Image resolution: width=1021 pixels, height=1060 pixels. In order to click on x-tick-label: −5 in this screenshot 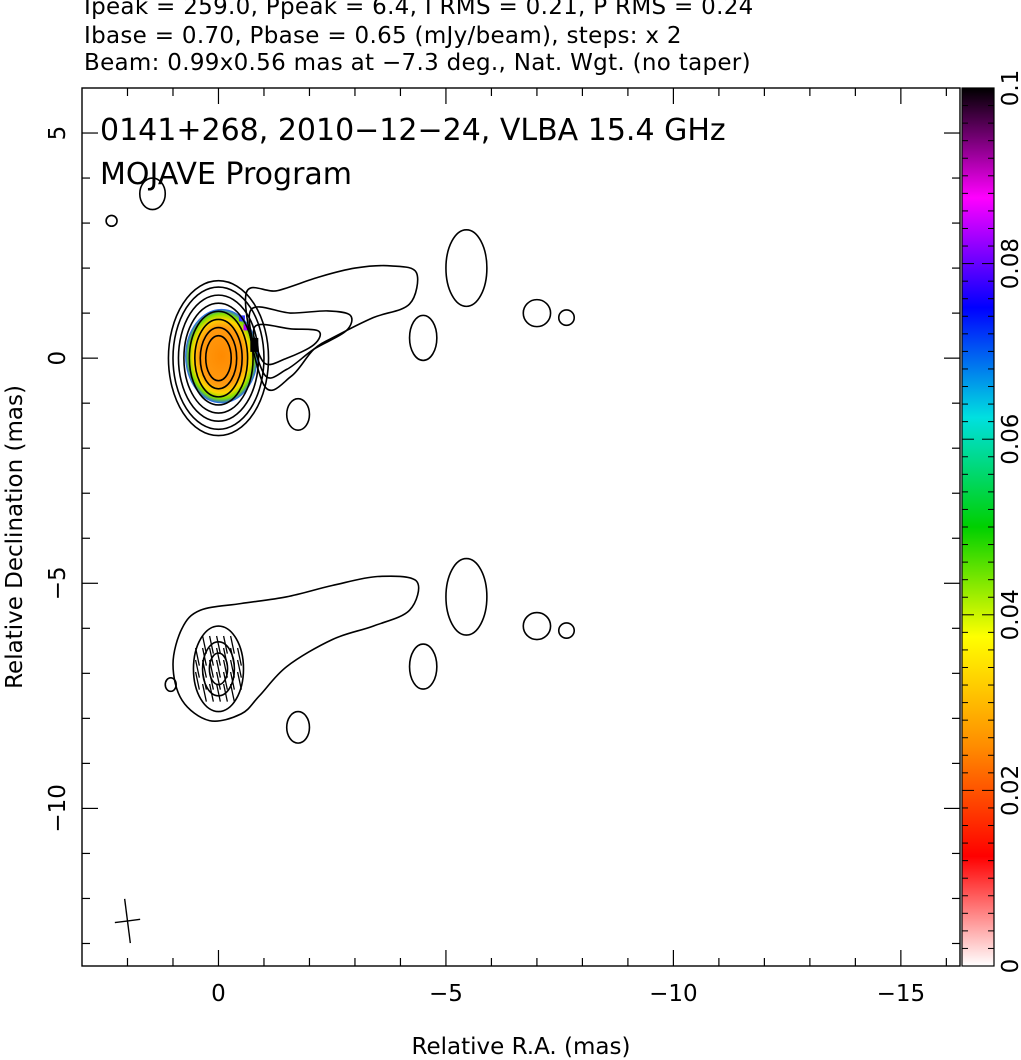, I will do `click(446, 994)`.